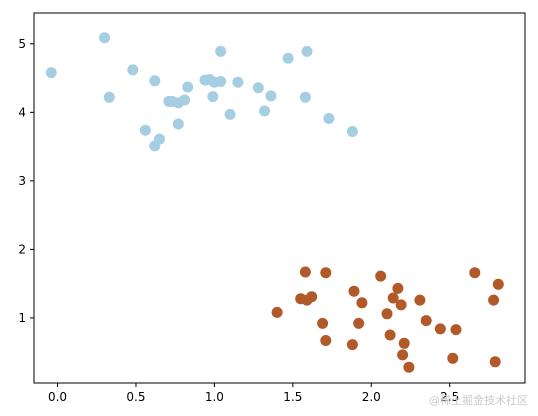  What do you see at coordinates (253, 393) in the screenshot?
I see `x-axis: 0.0 0.5 1.0 1.5 2.0 2.5` at bounding box center [253, 393].